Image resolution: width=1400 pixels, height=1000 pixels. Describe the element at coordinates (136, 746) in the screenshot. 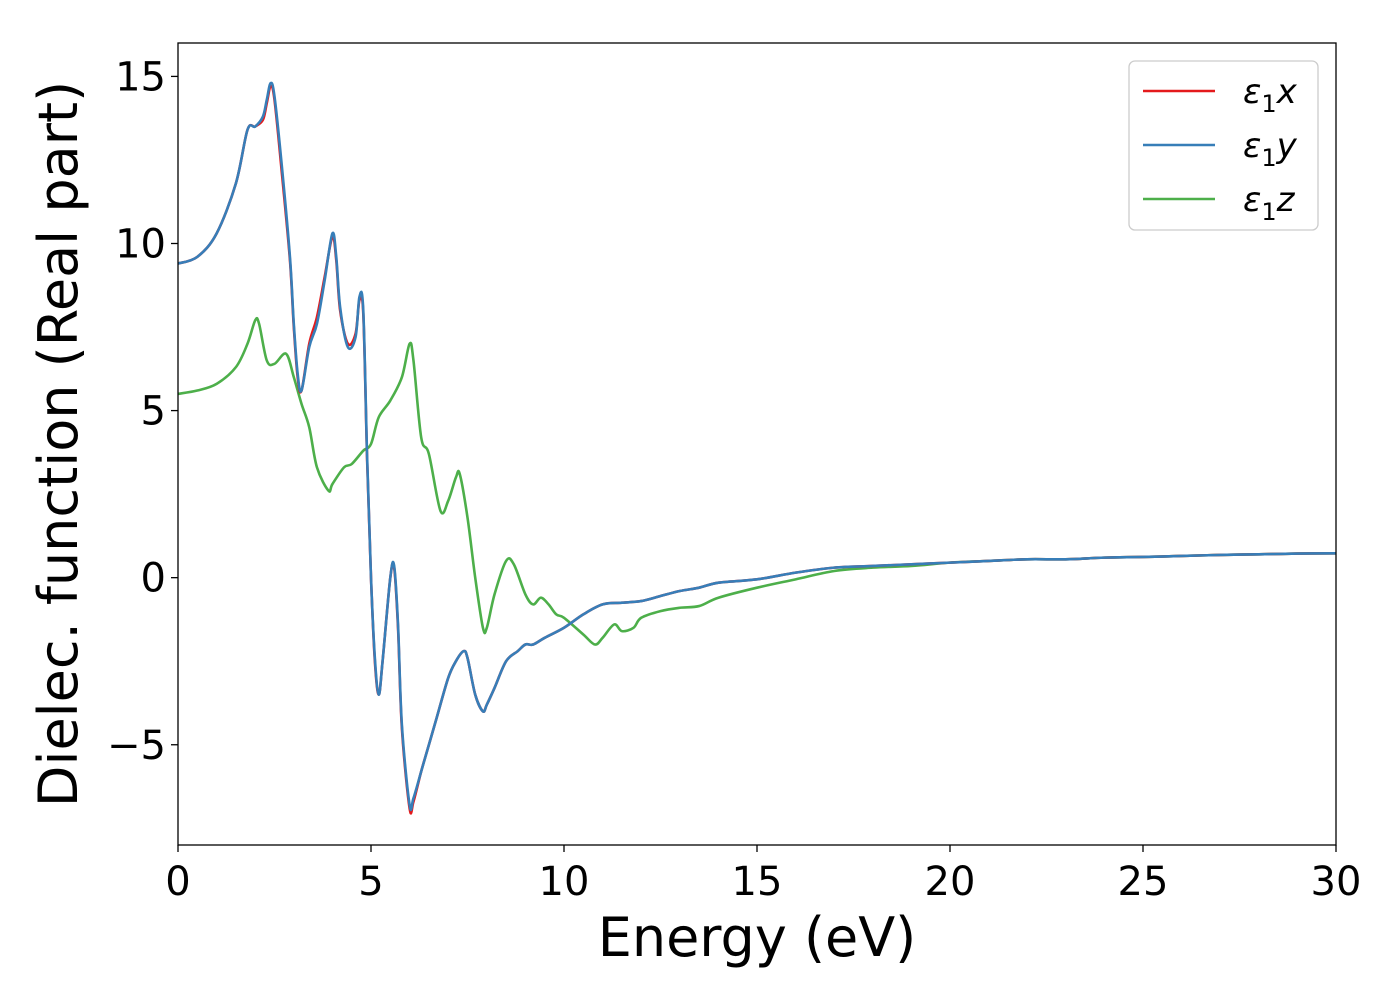

I see `y-tick-label: −5` at that location.